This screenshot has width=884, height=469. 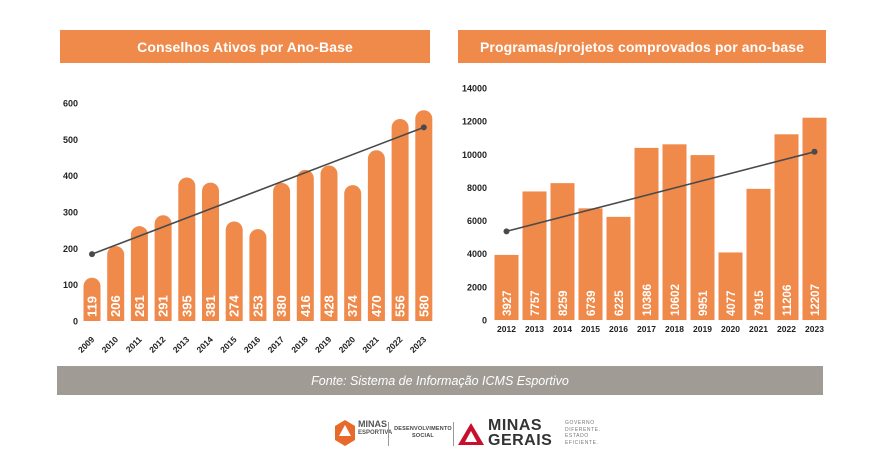 I want to click on programas-y-tick-label: 0, so click(x=484, y=321).